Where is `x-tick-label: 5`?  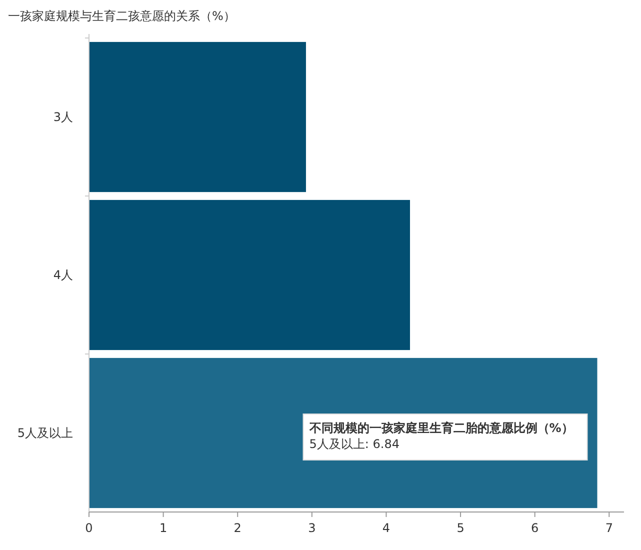 x-tick-label: 5 is located at coordinates (460, 528).